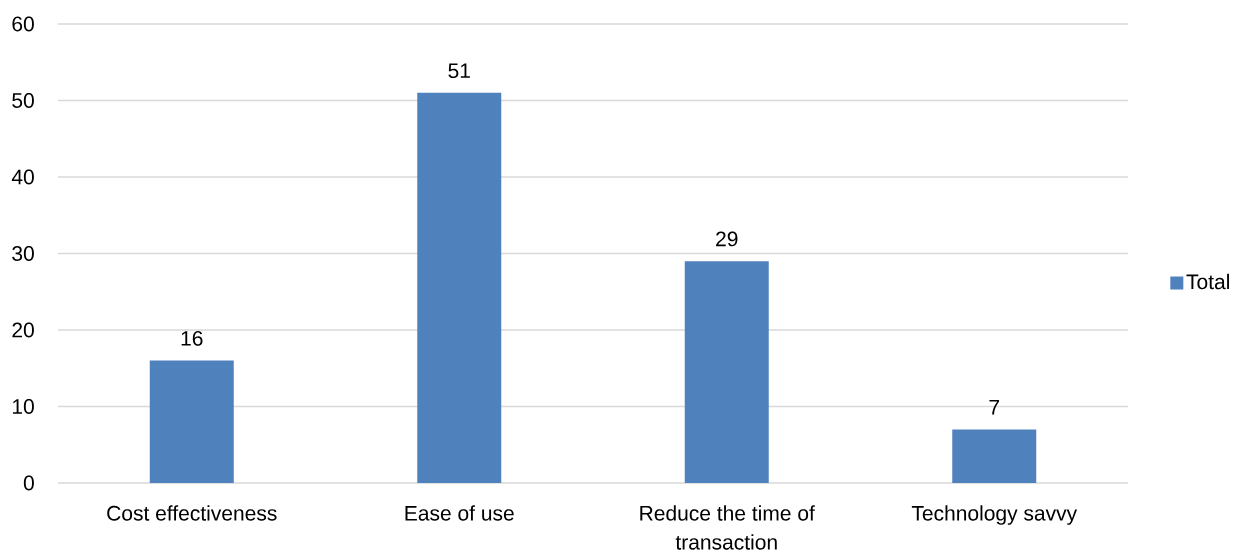 This screenshot has width=1246, height=551. What do you see at coordinates (994, 407) in the screenshot?
I see `data-label: 7` at bounding box center [994, 407].